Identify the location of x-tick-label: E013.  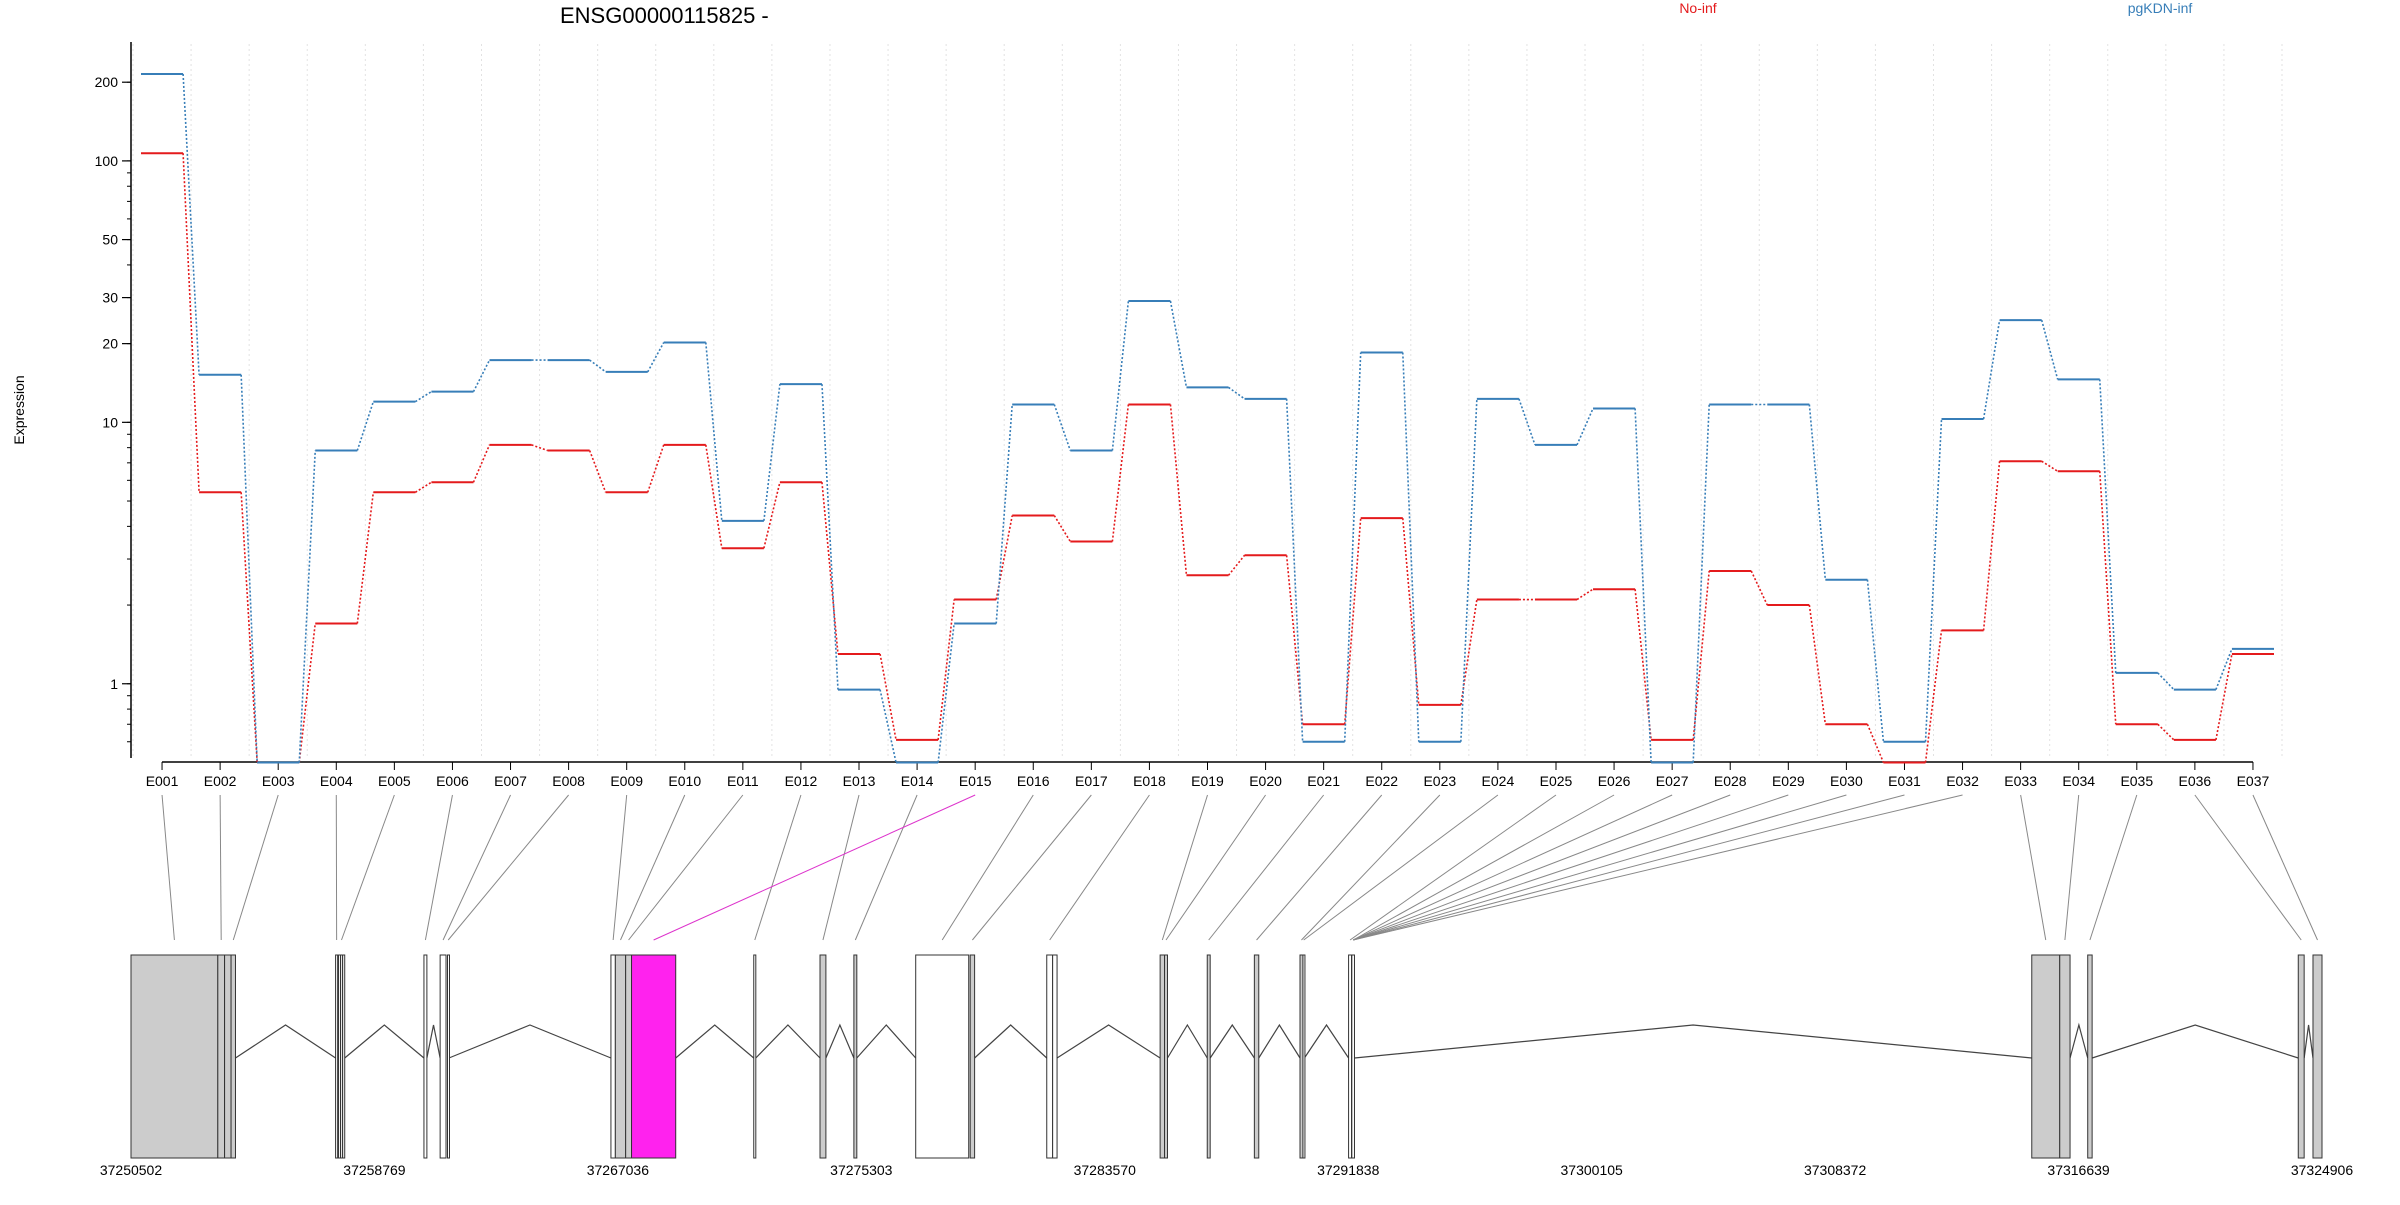
(859, 781).